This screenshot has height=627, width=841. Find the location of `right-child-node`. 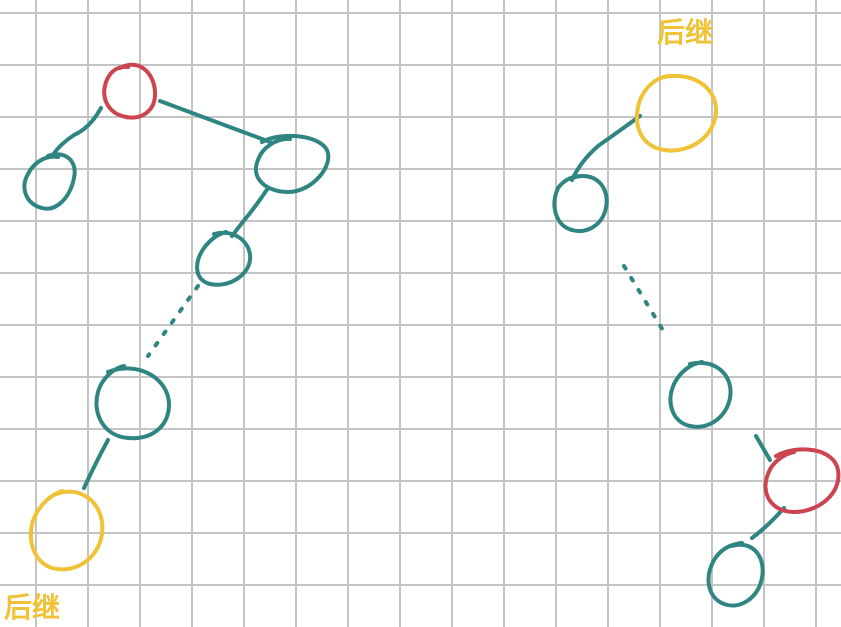

right-child-node is located at coordinates (580, 203).